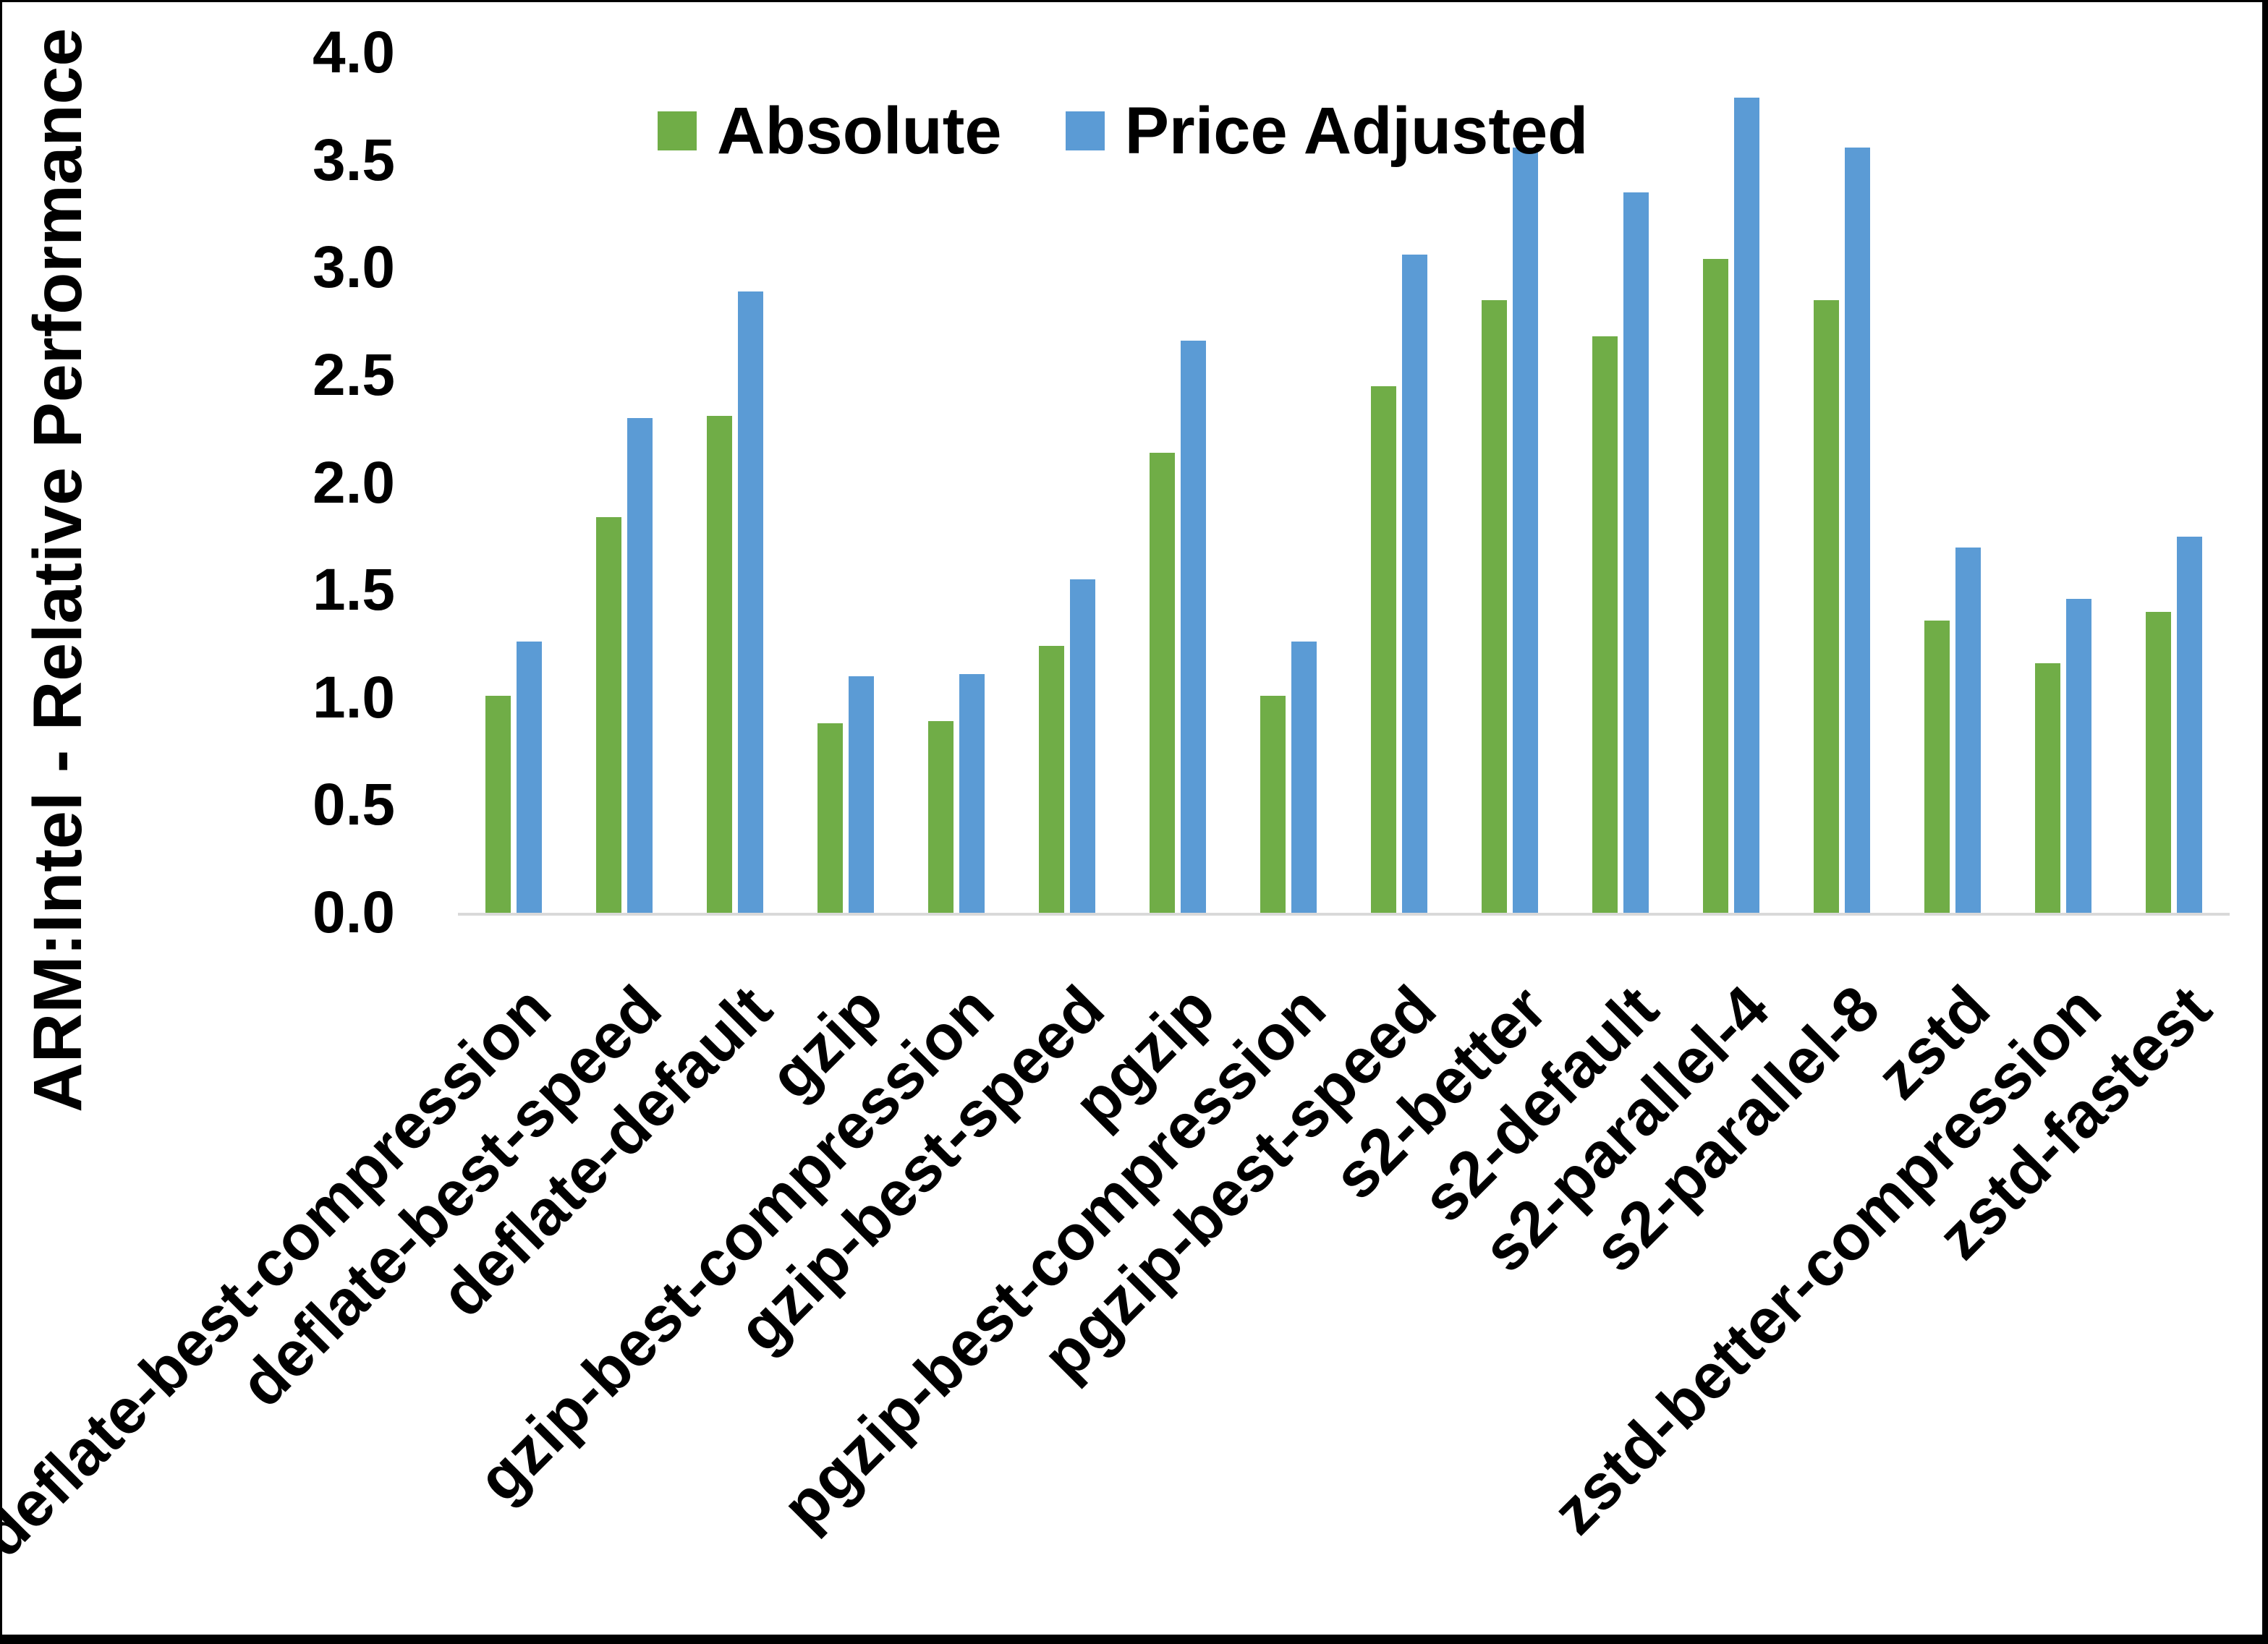 The width and height of the screenshot is (2268, 1644). Describe the element at coordinates (1085, 130) in the screenshot. I see `legend-swatch-price-adjusted` at that location.